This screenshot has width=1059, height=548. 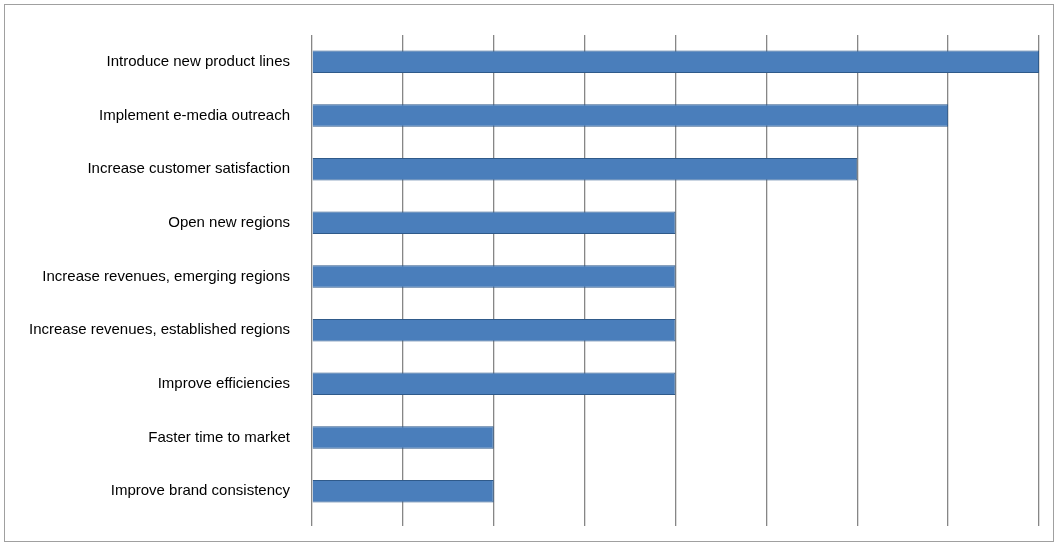 I want to click on y-tick-label: Increase revenues, established regions, so click(x=159, y=329).